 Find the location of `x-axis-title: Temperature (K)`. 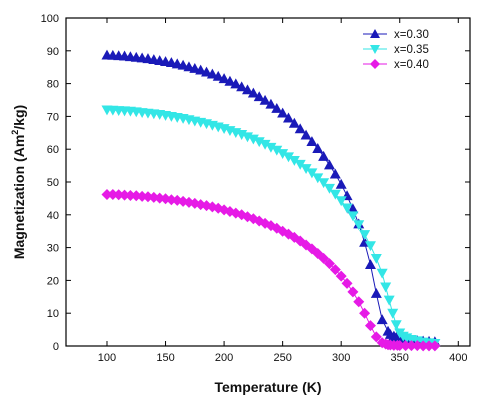

x-axis-title: Temperature (K) is located at coordinates (267, 387).